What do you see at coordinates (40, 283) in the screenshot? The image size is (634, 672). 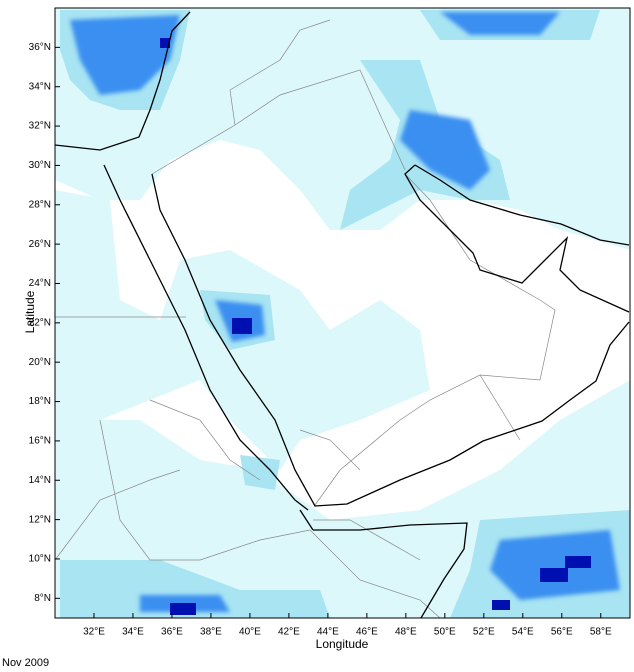 I see `y-tick-label: 24°N` at bounding box center [40, 283].